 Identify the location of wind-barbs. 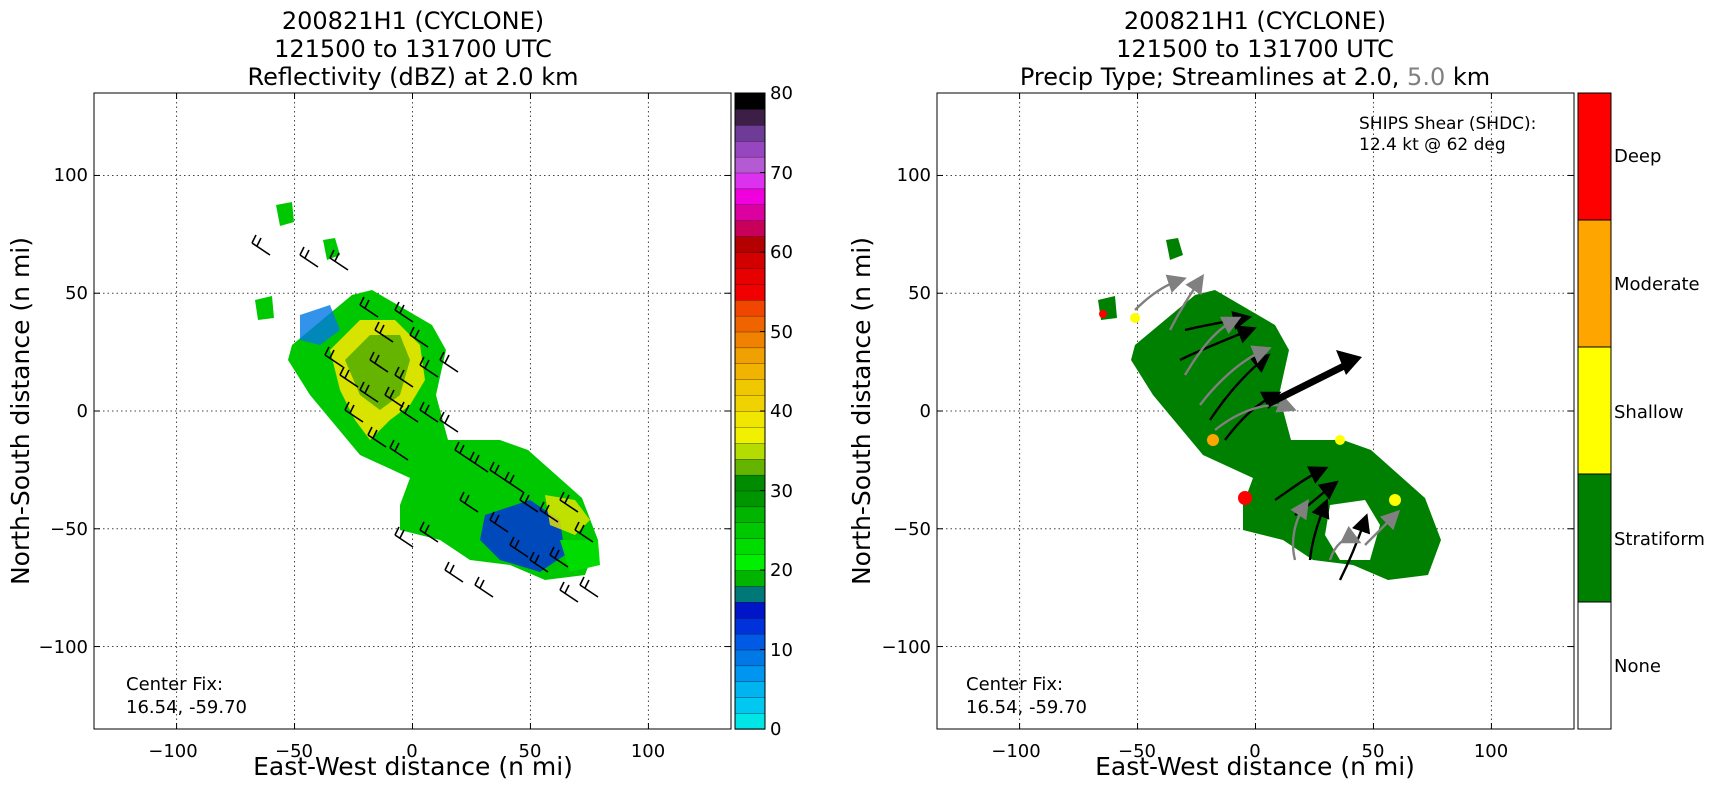
(425, 418).